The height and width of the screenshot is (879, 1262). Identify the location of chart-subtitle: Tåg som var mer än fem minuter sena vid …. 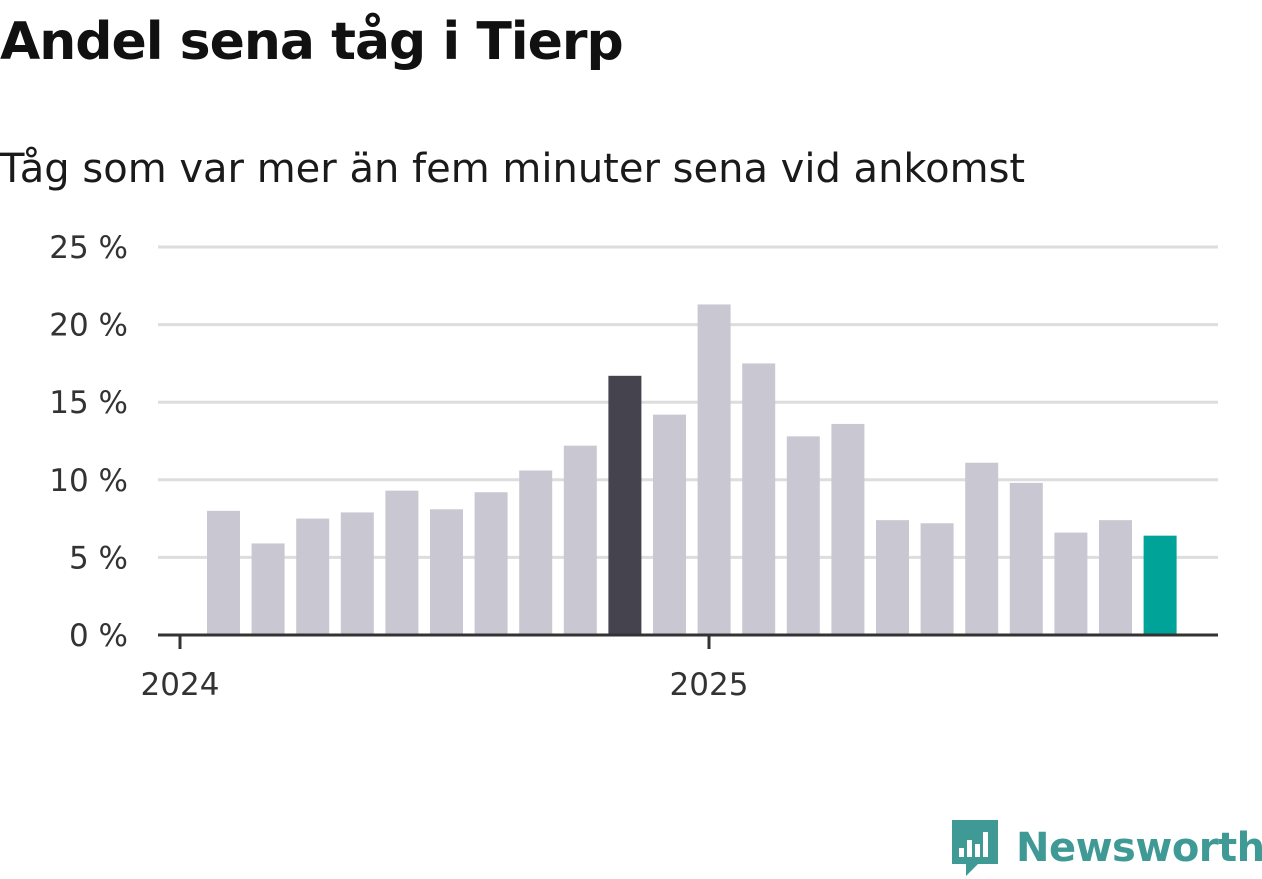
(513, 169).